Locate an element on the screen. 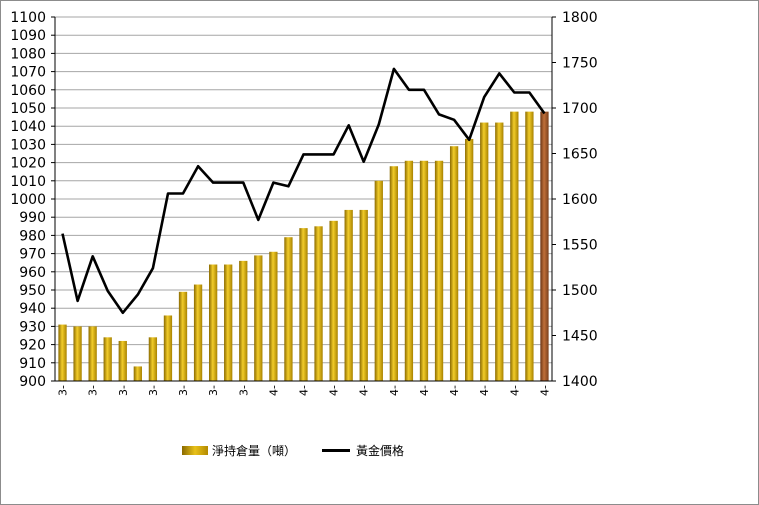 The width and height of the screenshot is (759, 505). legend-label-gold-price: 黃金價格 is located at coordinates (380, 450).